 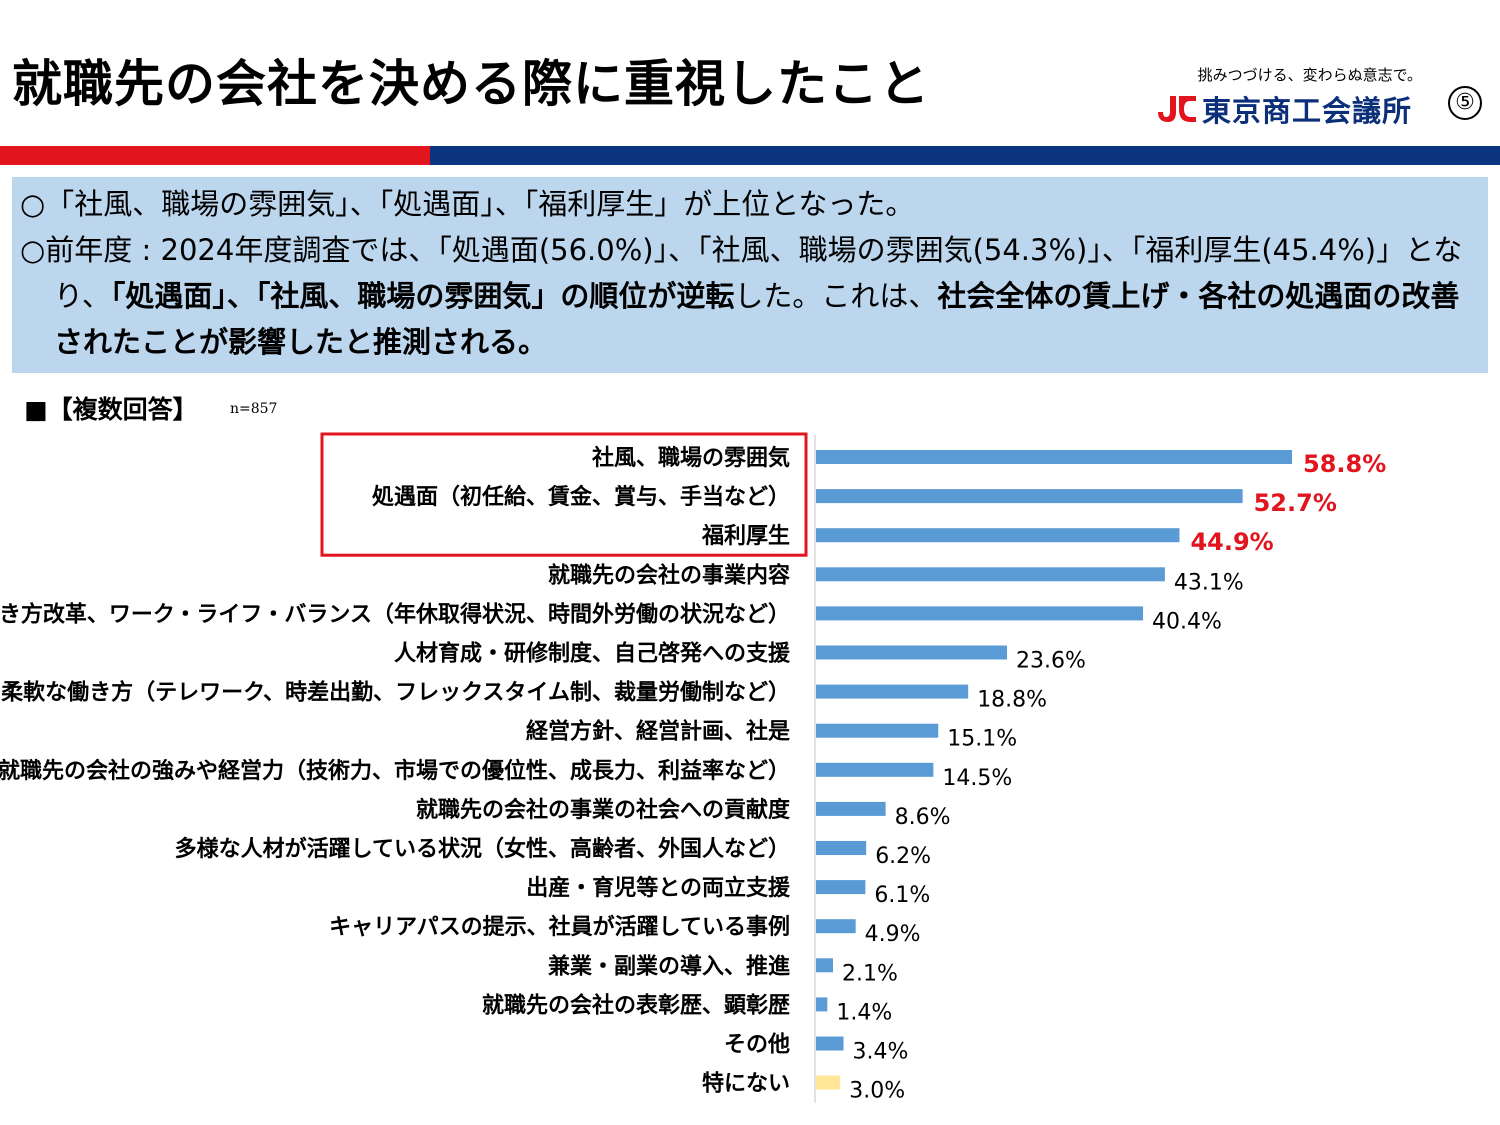 I want to click on category-label: 多様な人材が活躍している状況（女性、高齢者、外国人など）, so click(x=482, y=849).